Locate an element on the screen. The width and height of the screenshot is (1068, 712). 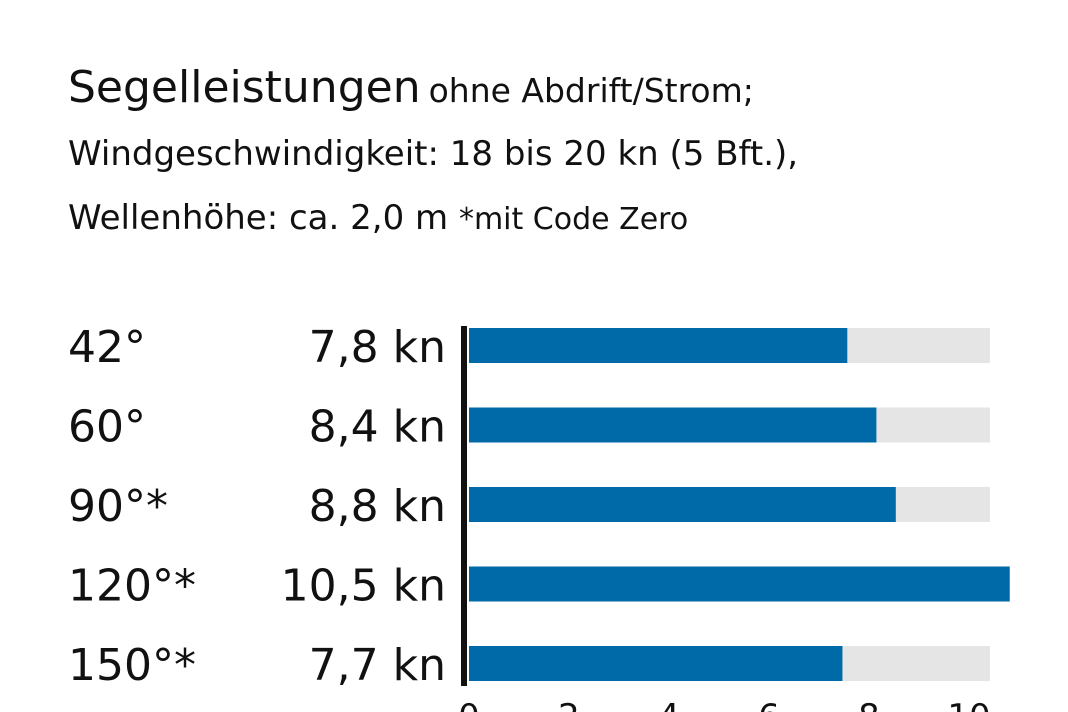
subtitle-waves: Wellenhöhe: ca. 2,0 m *mit Code Zero is located at coordinates (378, 218).